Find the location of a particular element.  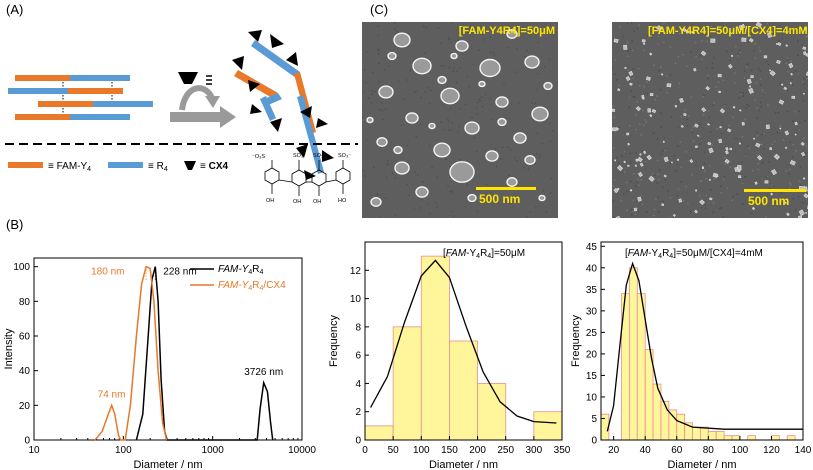

annotation-180: 180 nm is located at coordinates (107, 272).